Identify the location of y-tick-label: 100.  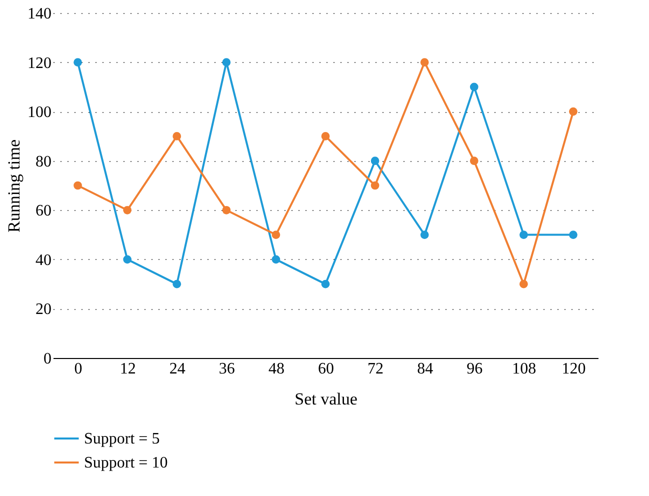
(40, 113).